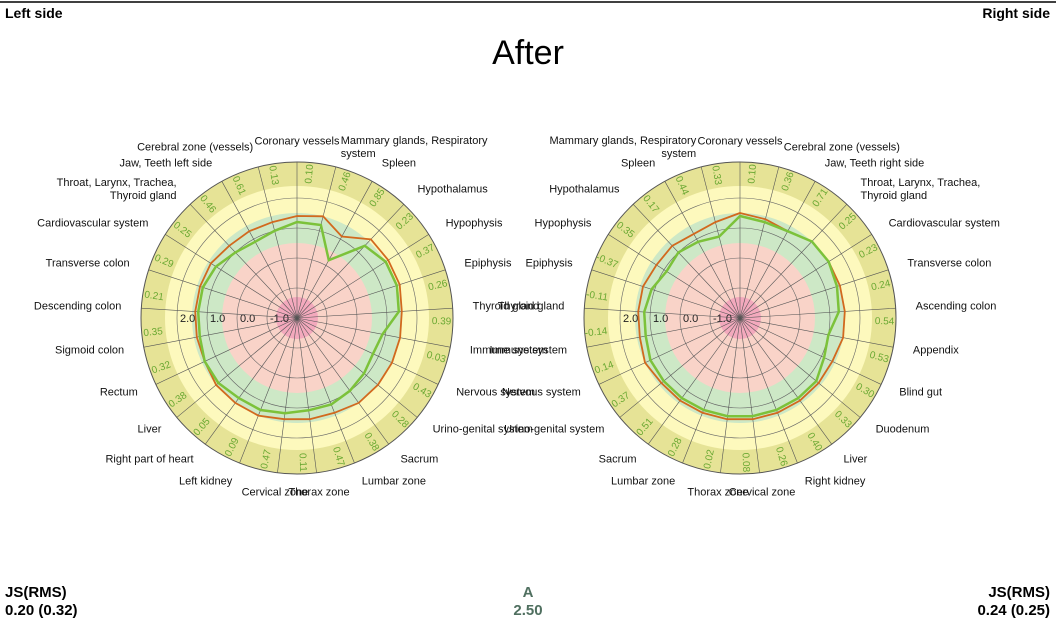 The image size is (1056, 626). Describe the element at coordinates (597, 296) in the screenshot. I see `ring-value-label: -0.11` at that location.